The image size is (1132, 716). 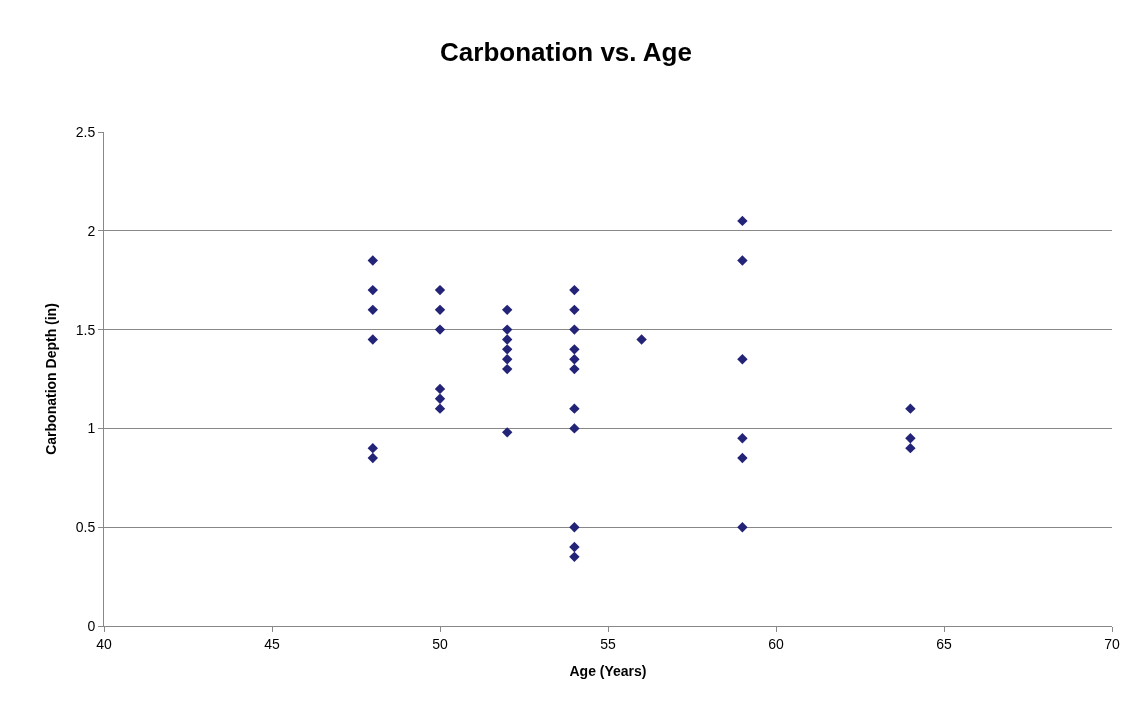 I want to click on x-tick-label: 60, so click(x=776, y=643).